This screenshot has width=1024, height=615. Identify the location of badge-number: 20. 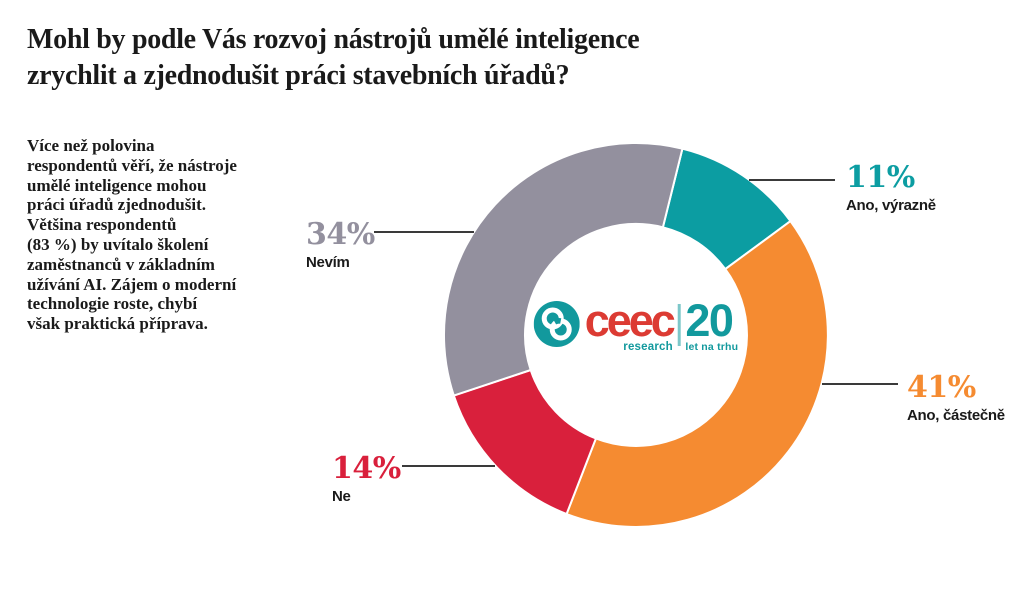
(709, 320).